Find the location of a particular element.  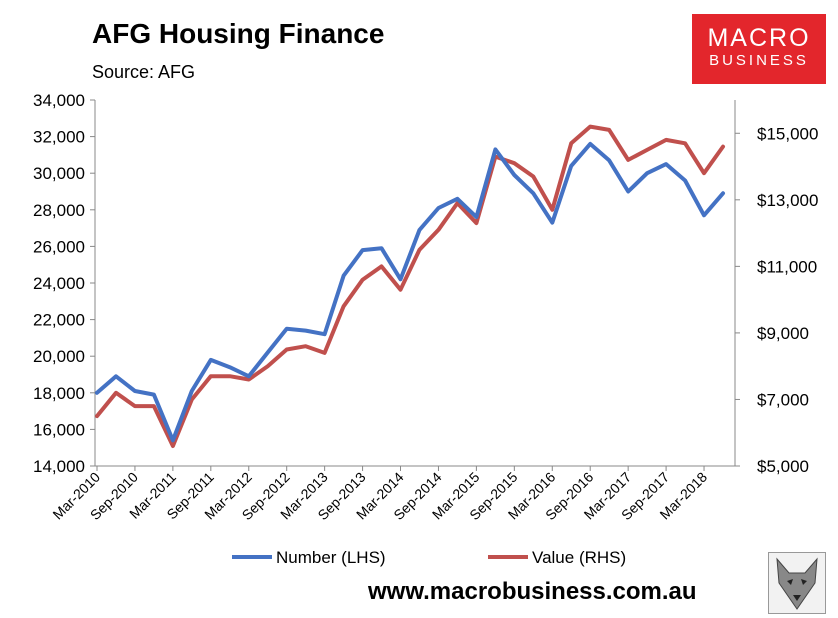

y-left-tick-label: 32,000 is located at coordinates (59, 137).